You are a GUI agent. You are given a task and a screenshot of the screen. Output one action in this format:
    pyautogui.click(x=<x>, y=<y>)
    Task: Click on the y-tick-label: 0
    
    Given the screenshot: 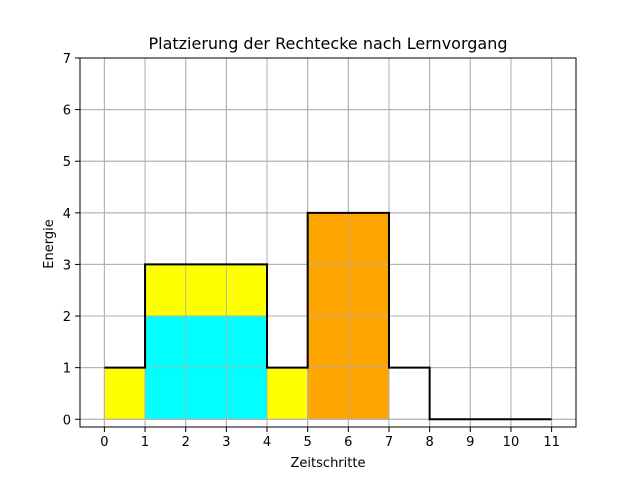 What is the action you would take?
    pyautogui.click(x=67, y=420)
    